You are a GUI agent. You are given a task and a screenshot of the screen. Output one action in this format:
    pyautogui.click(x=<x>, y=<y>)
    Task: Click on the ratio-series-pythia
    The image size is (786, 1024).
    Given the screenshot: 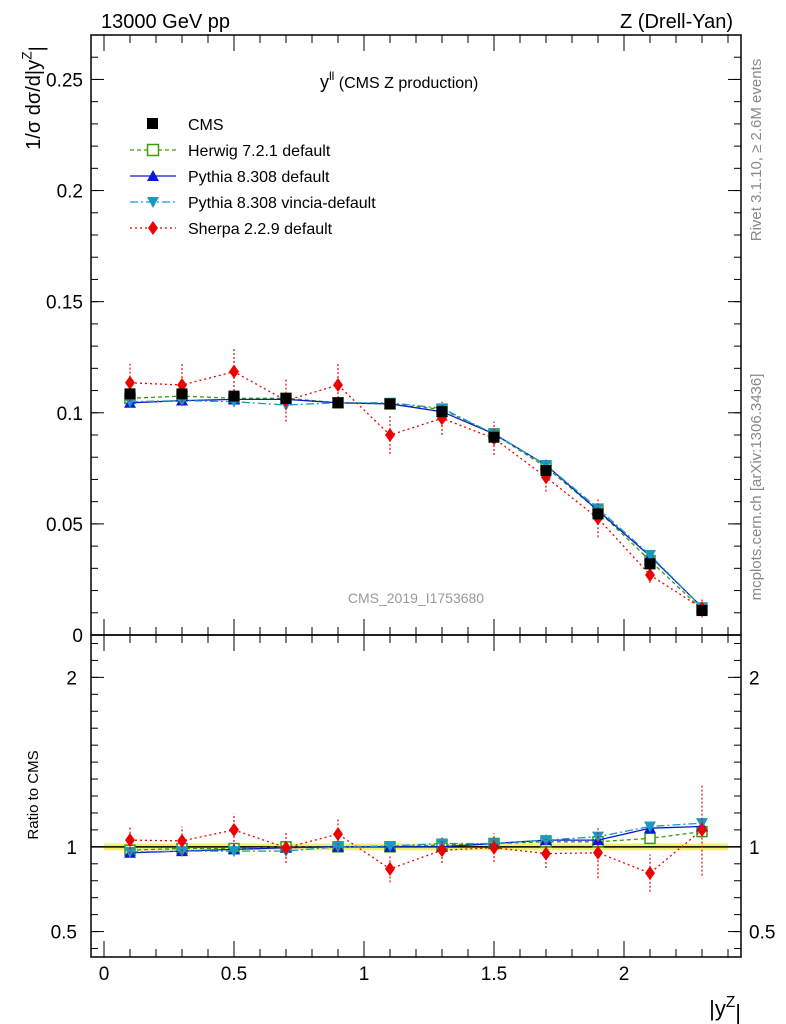 What is the action you would take?
    pyautogui.click(x=416, y=839)
    